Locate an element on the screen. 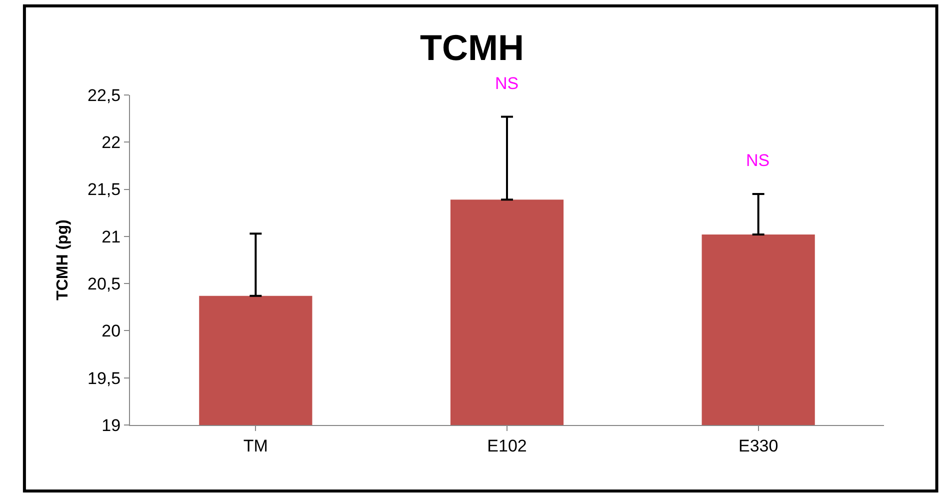 This screenshot has width=944, height=495. y-tick-label: 19,5 is located at coordinates (104, 378).